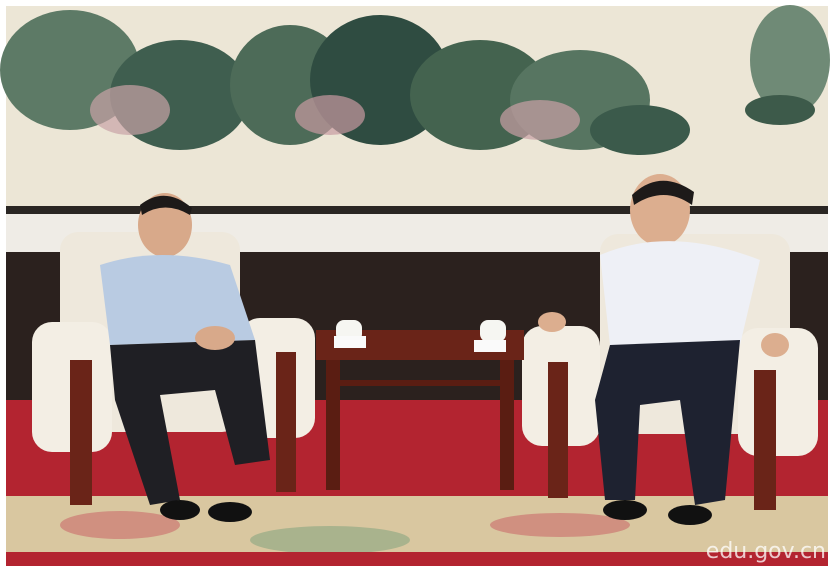  What do you see at coordinates (417, 538) in the screenshot?
I see `rug-pattern` at bounding box center [417, 538].